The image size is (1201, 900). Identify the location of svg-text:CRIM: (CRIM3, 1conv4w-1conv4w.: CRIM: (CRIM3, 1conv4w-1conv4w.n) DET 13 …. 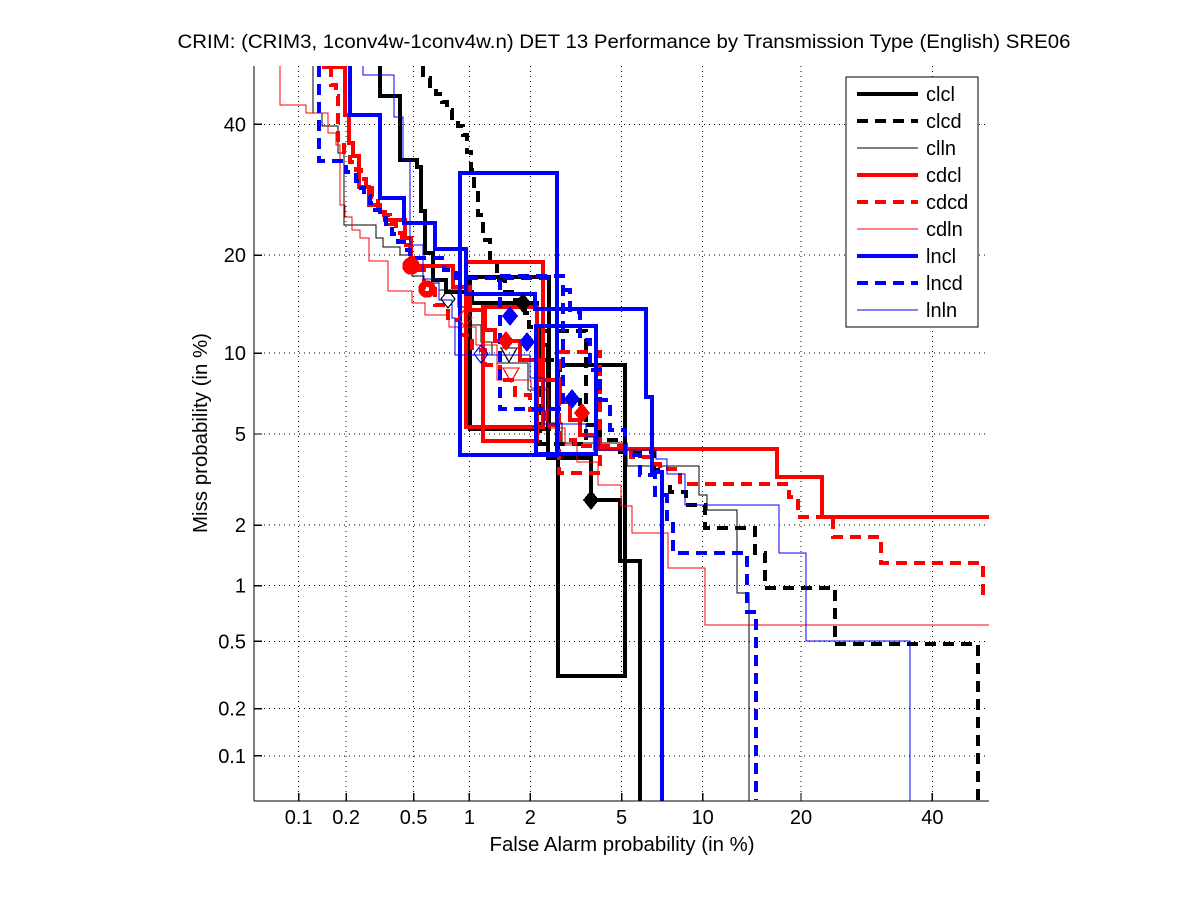
(624, 42).